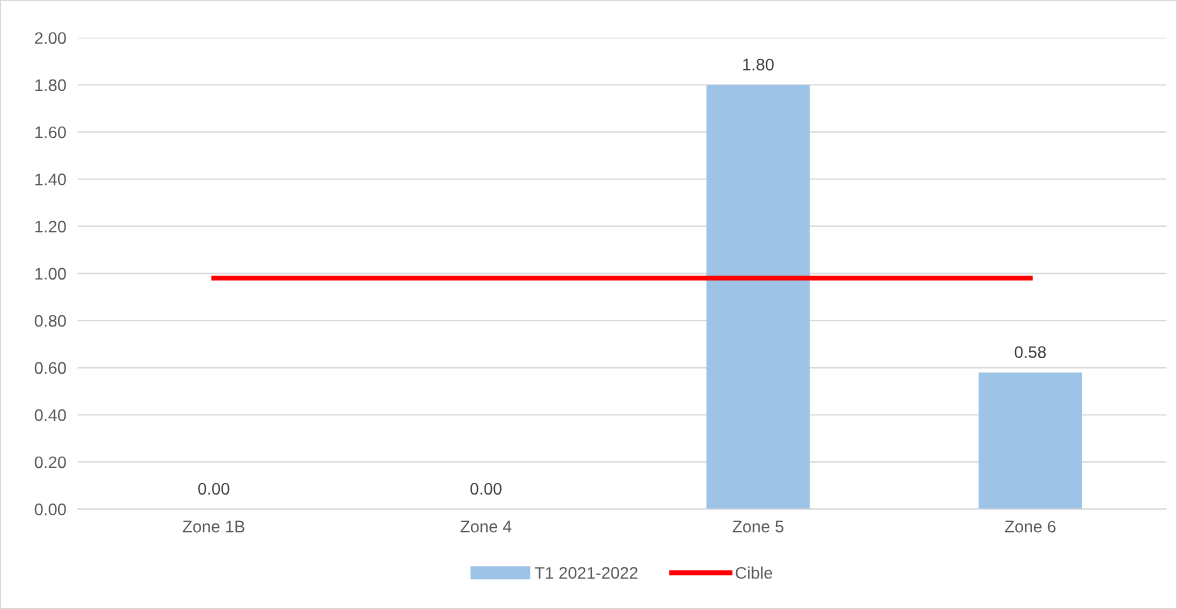 The height and width of the screenshot is (609, 1177). Describe the element at coordinates (1030, 526) in the screenshot. I see `x-tick-label: Zone 6` at that location.